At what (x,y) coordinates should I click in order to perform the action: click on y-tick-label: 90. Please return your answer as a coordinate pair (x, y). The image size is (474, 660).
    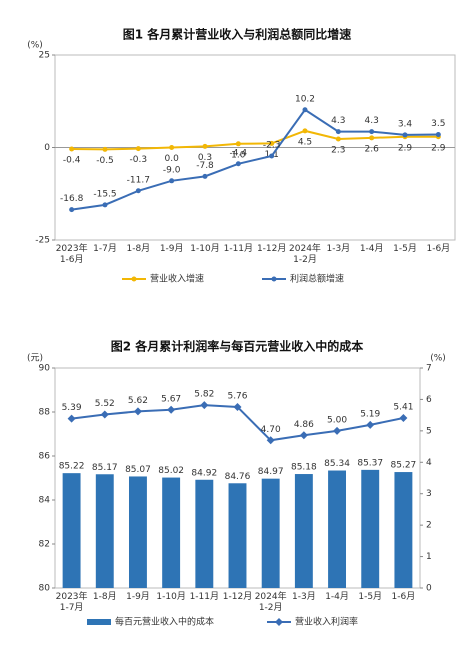
    Looking at the image, I should click on (45, 369).